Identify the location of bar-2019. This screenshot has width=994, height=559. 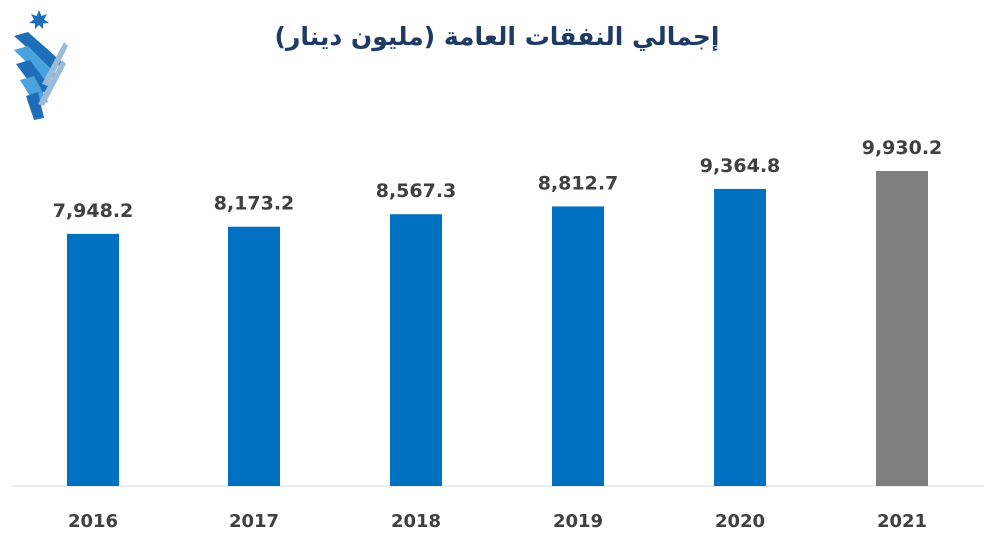
(578, 346).